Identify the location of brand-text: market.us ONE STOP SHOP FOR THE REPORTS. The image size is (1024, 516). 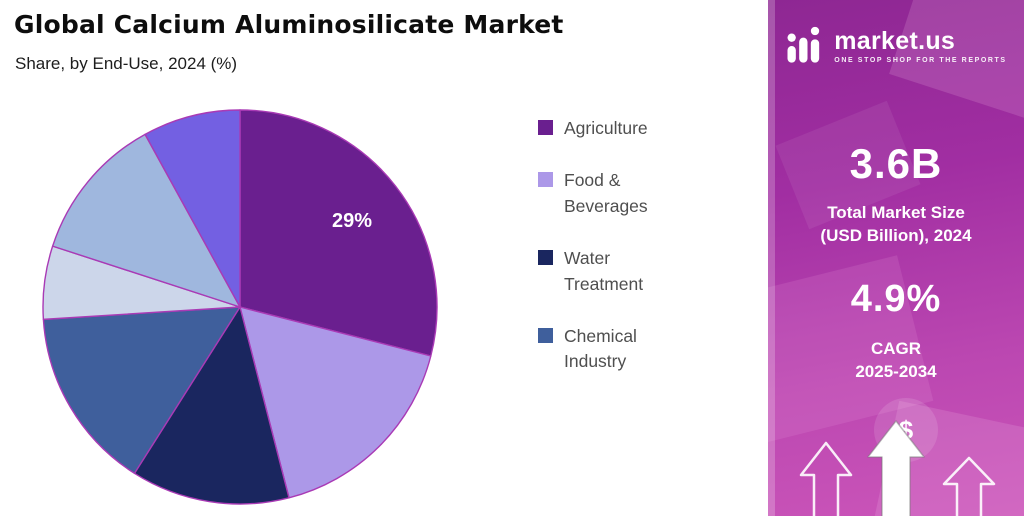
(920, 45).